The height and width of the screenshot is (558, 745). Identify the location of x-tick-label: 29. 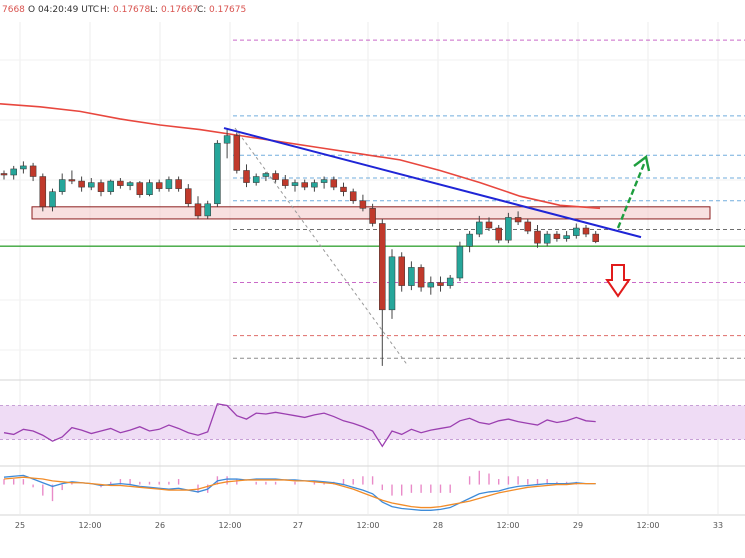
(578, 525).